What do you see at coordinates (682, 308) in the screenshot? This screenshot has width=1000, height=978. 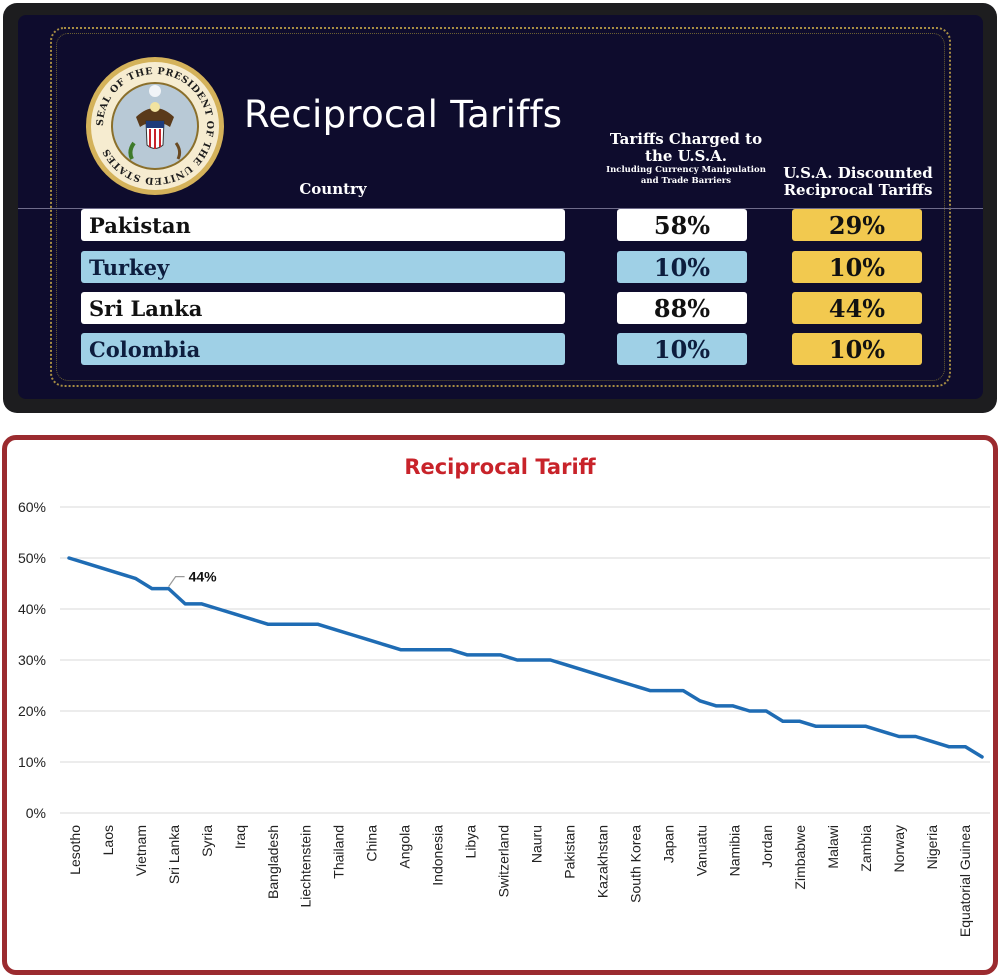 I see `charged-cell: 88%` at bounding box center [682, 308].